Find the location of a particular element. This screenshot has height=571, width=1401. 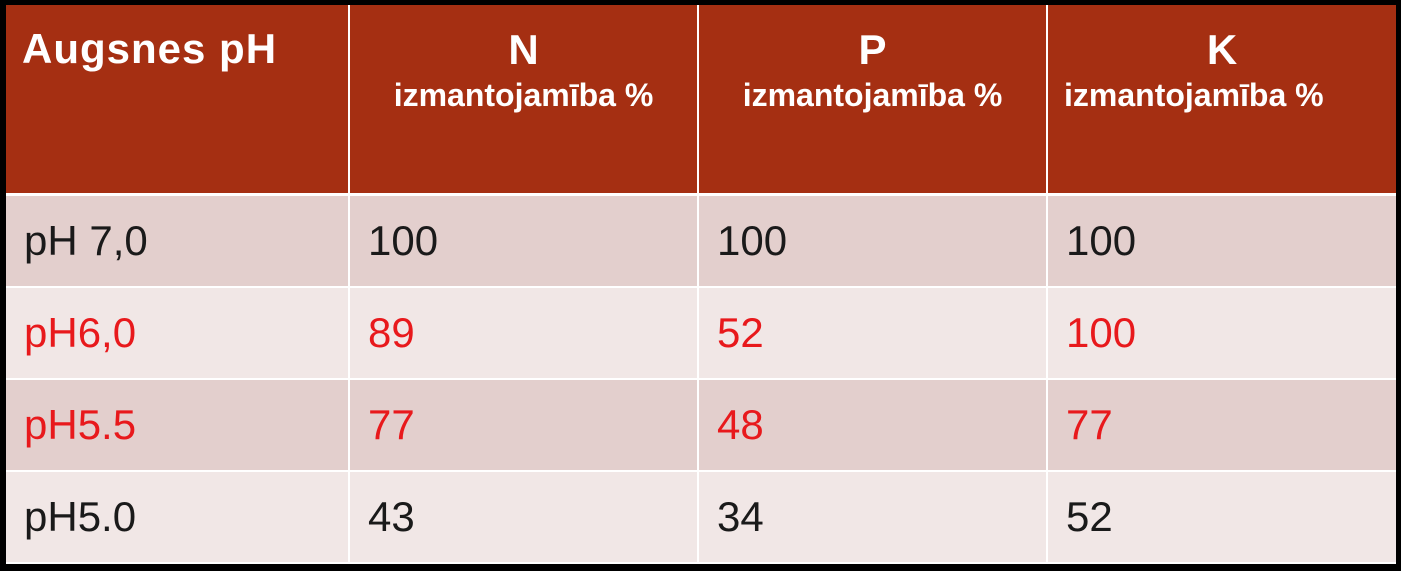

header-potassium-sub: izmantojamība % is located at coordinates (1194, 95).